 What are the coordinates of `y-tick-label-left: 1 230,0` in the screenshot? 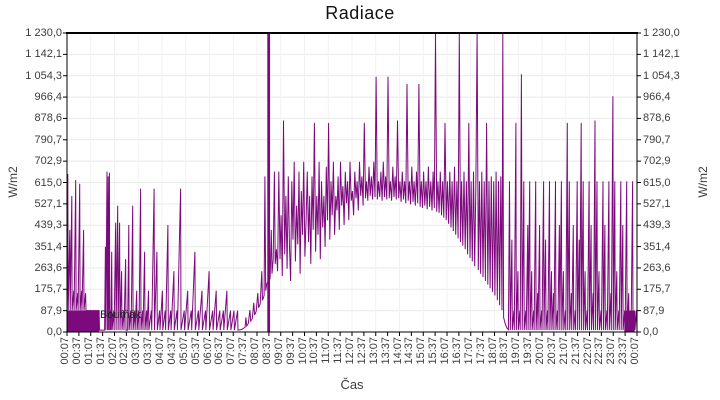 It's located at (43, 33).